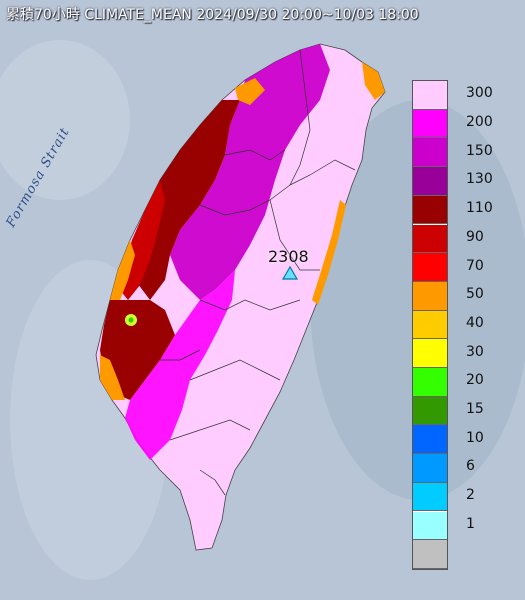 The image size is (525, 600). What do you see at coordinates (475, 409) in the screenshot?
I see `legend-label: 15` at bounding box center [475, 409].